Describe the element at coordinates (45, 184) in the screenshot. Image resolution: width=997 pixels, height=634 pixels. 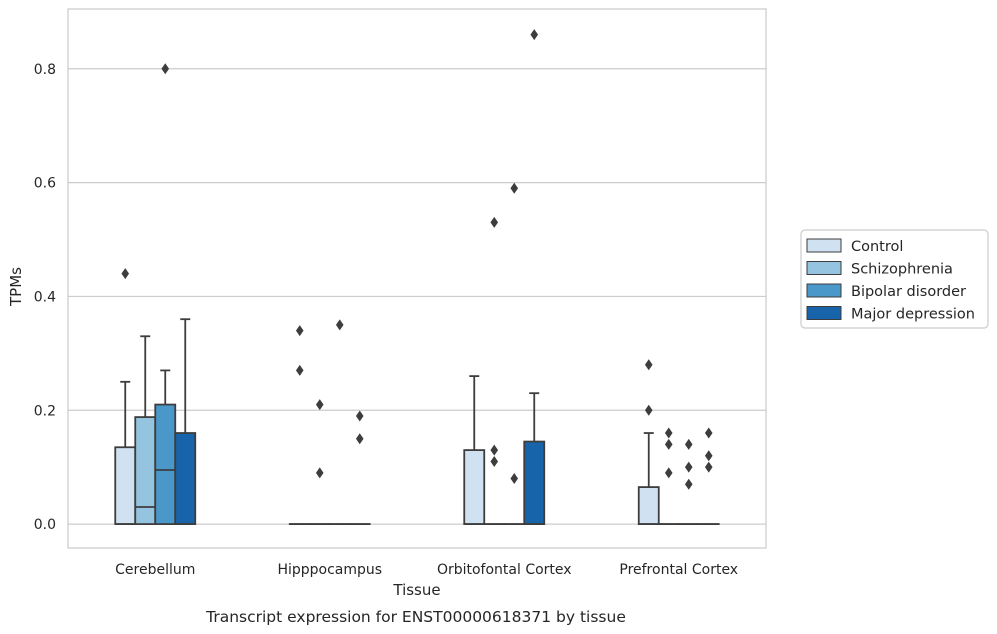
I see `y-tick-label: 0.6` at that location.